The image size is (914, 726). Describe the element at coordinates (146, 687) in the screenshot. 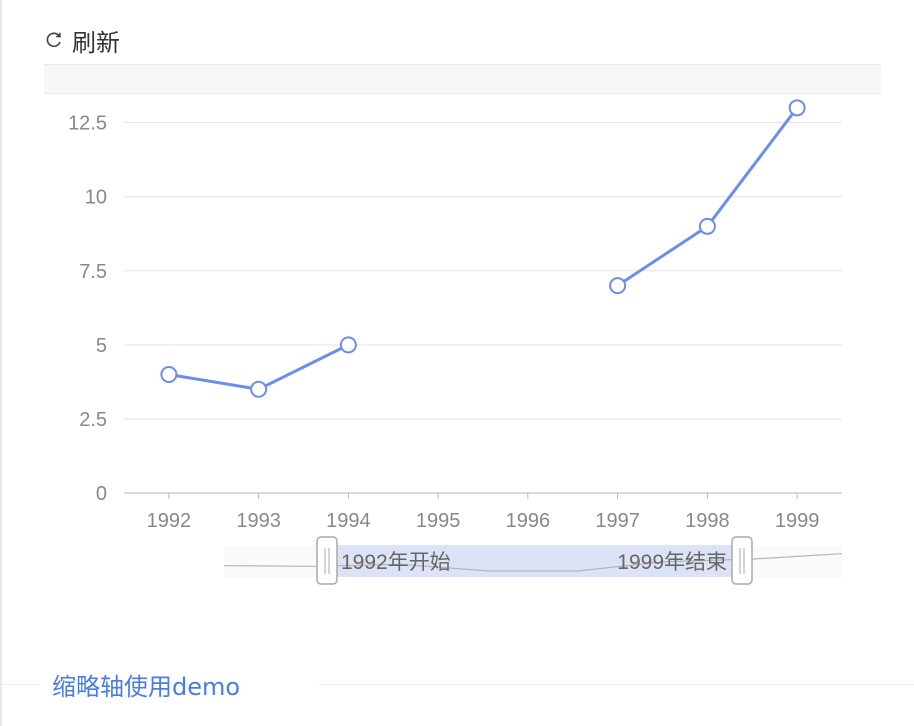

I see `demo-title-link: 缩略轴使用demo` at that location.